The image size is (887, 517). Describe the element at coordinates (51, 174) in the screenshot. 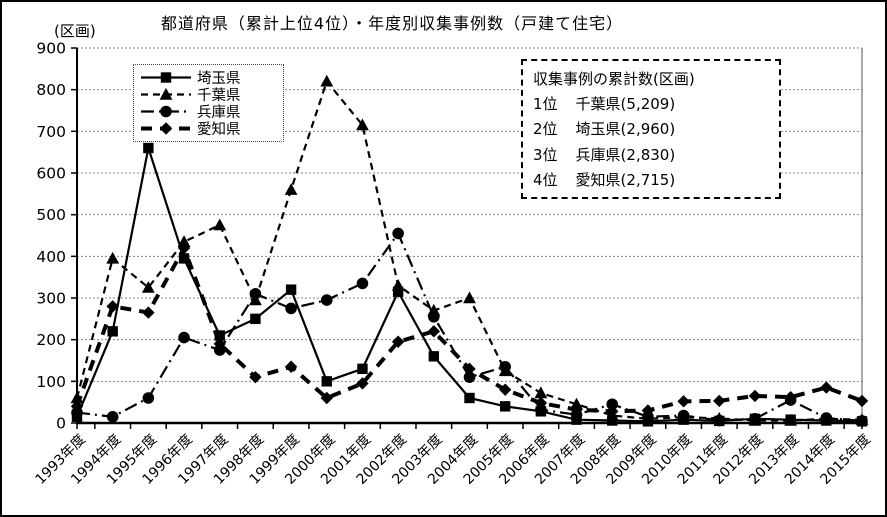

I see `y-tick-label: 600` at that location.